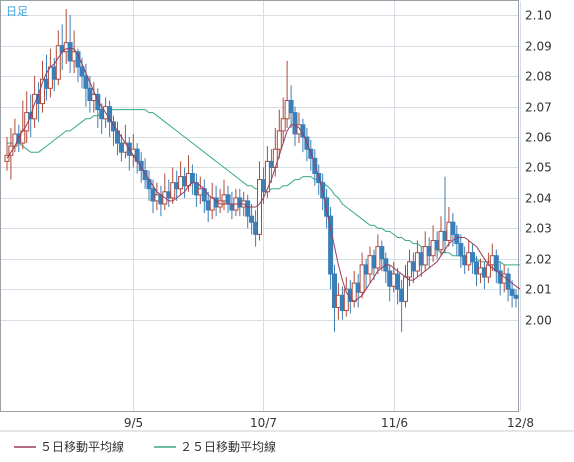 This screenshot has height=462, width=574. What do you see at coordinates (538, 47) in the screenshot?
I see `y-tick-label: 2.09` at bounding box center [538, 47].